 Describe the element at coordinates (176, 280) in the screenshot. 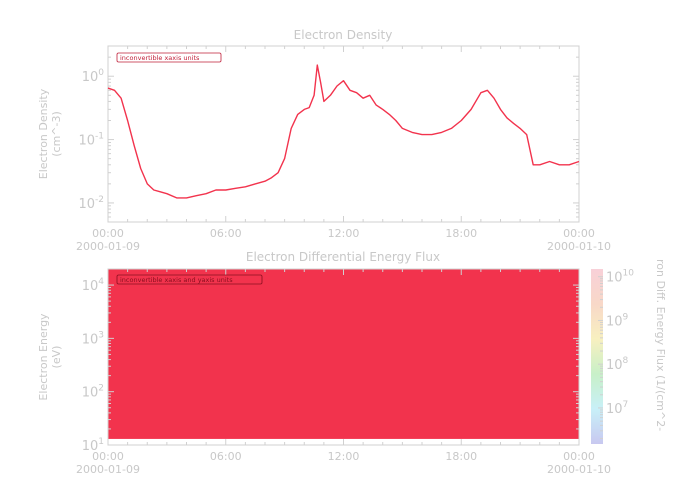

I see `flux-annotation-text: inconvertible xaxis and yaxis units` at that location.